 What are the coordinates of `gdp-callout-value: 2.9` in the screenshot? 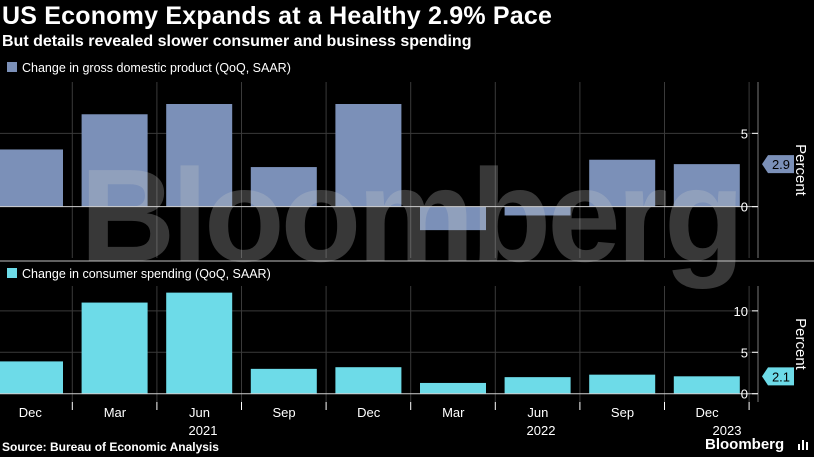 It's located at (781, 164).